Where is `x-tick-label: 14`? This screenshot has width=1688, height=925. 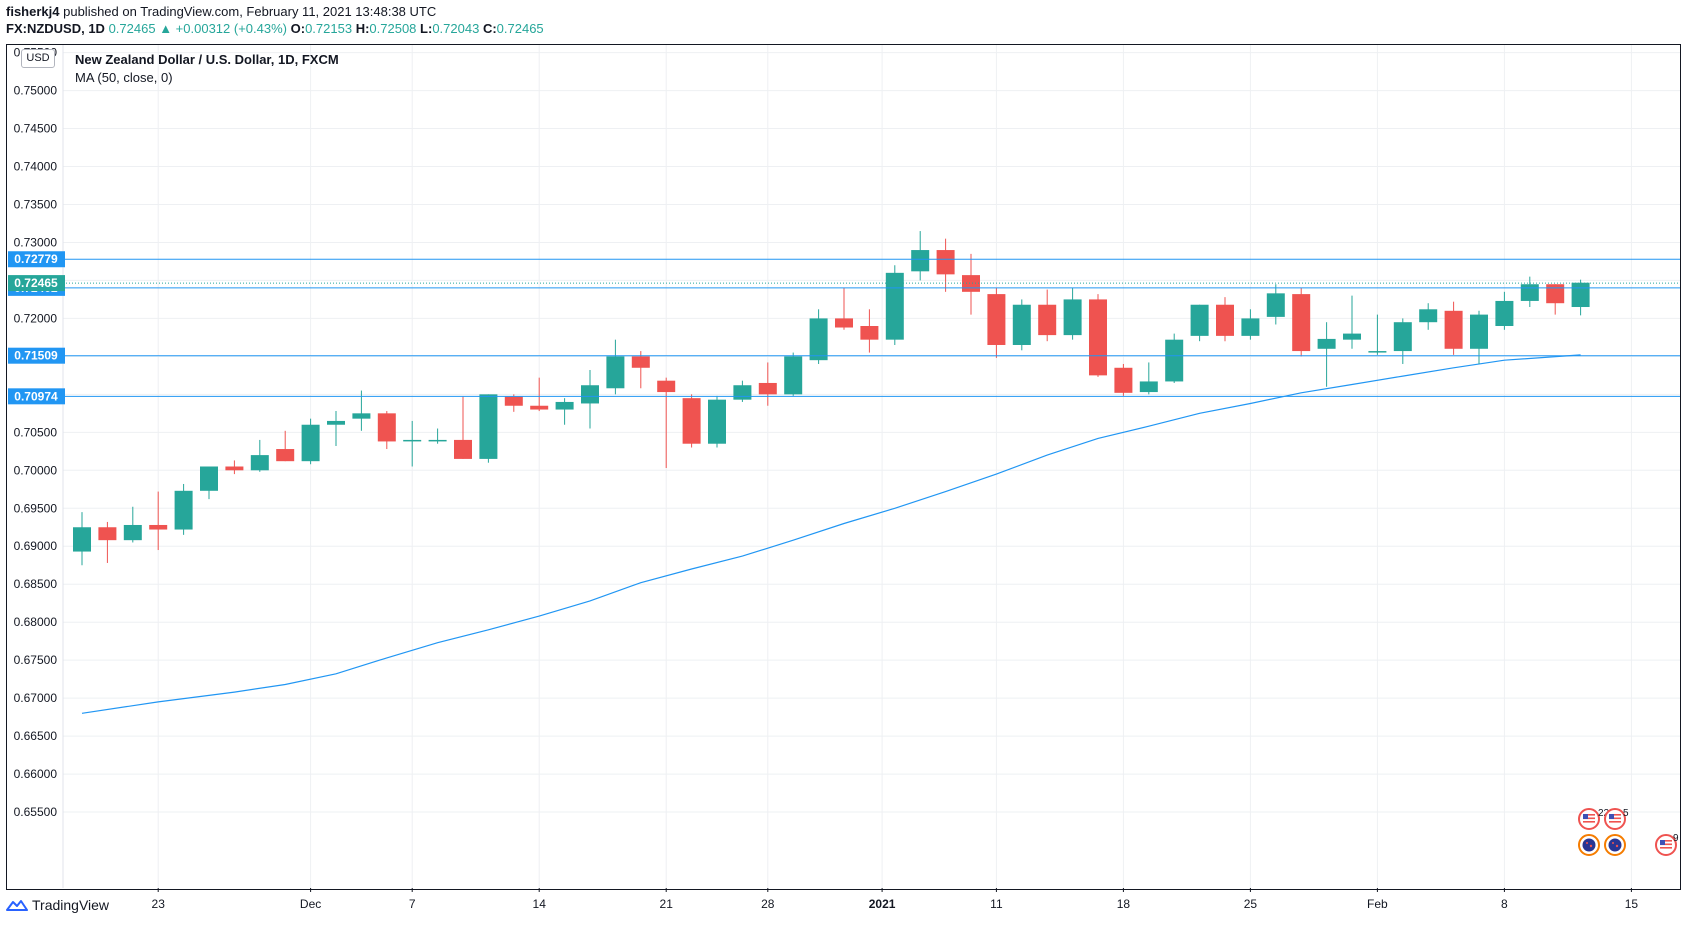 x-tick-label: 14 is located at coordinates (540, 904).